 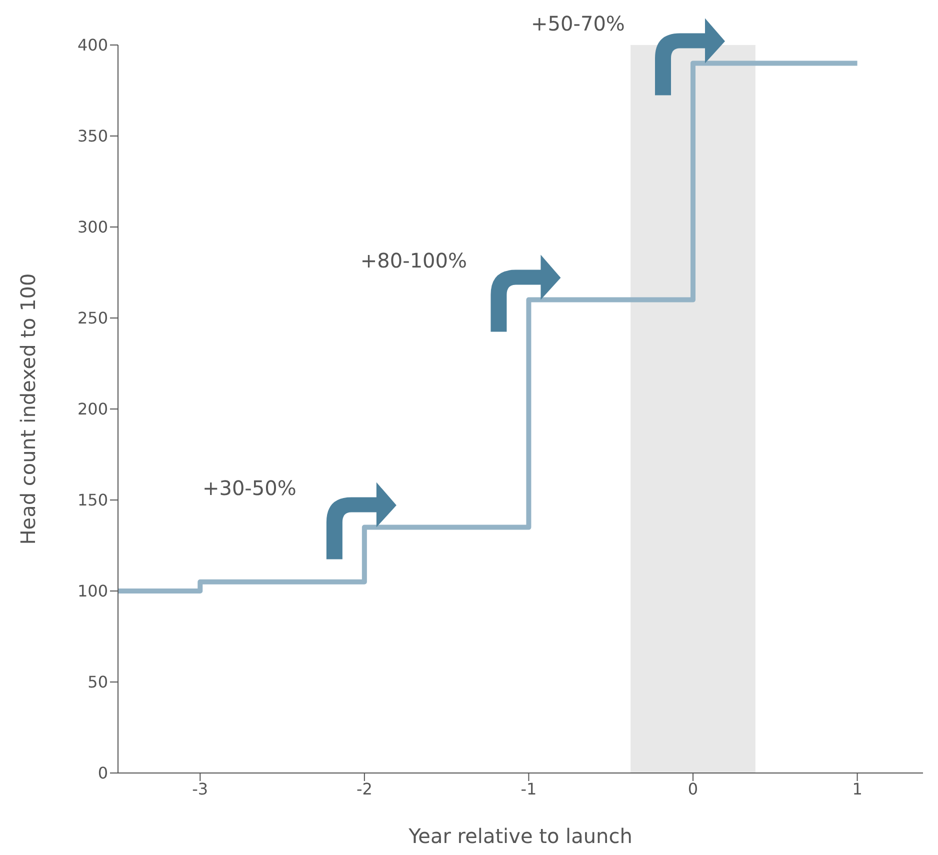 What do you see at coordinates (520, 836) in the screenshot?
I see `x-axis-title: Year relative to launch` at bounding box center [520, 836].